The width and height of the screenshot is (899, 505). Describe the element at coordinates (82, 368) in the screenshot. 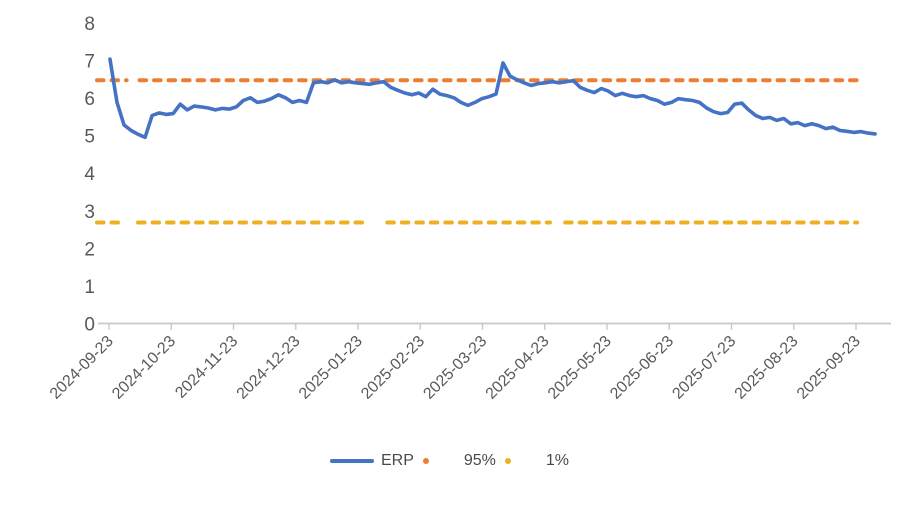

I see `x-axis-label: 2024-09-23` at that location.